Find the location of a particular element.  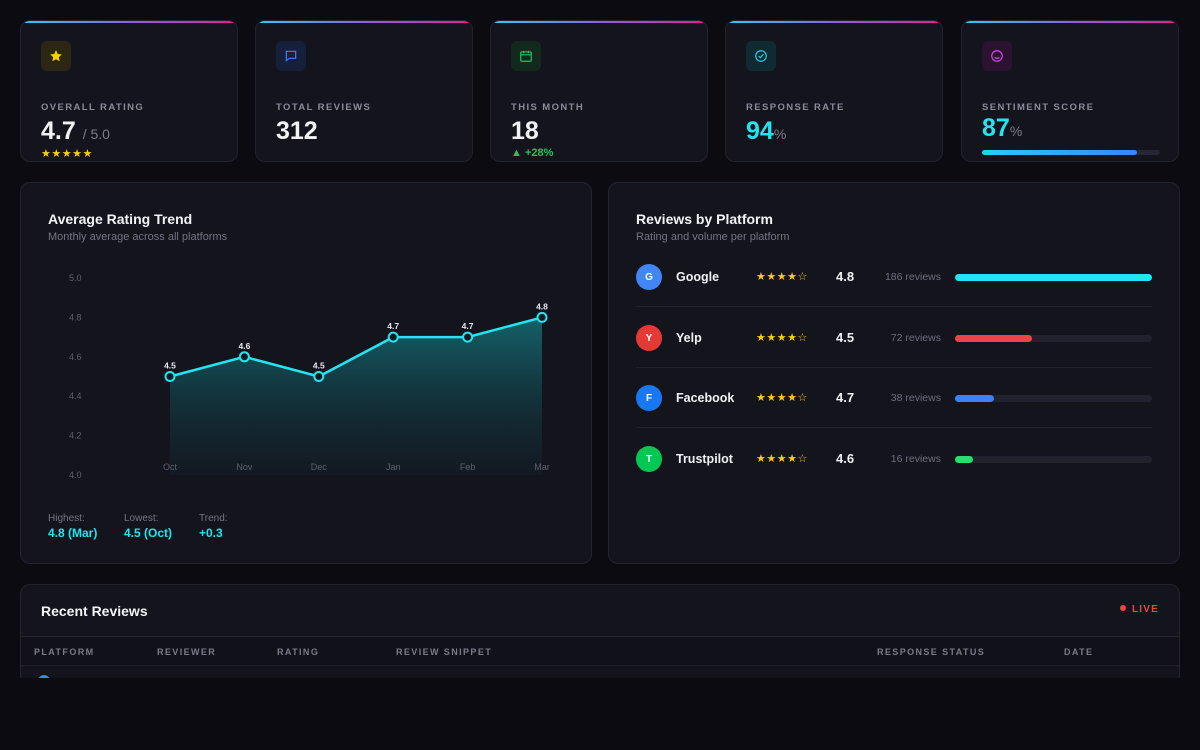

stat-highest: Highest: 4.8 (Mar) is located at coordinates (72, 526).